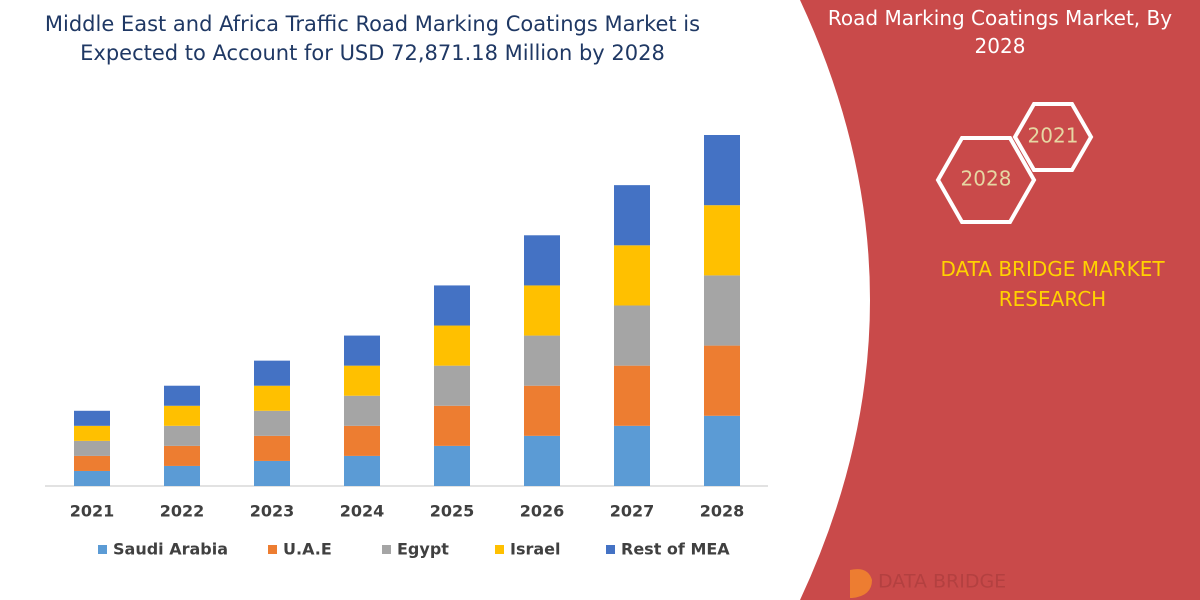  What do you see at coordinates (535, 549) in the screenshot?
I see `legend-label: Israel` at bounding box center [535, 549].